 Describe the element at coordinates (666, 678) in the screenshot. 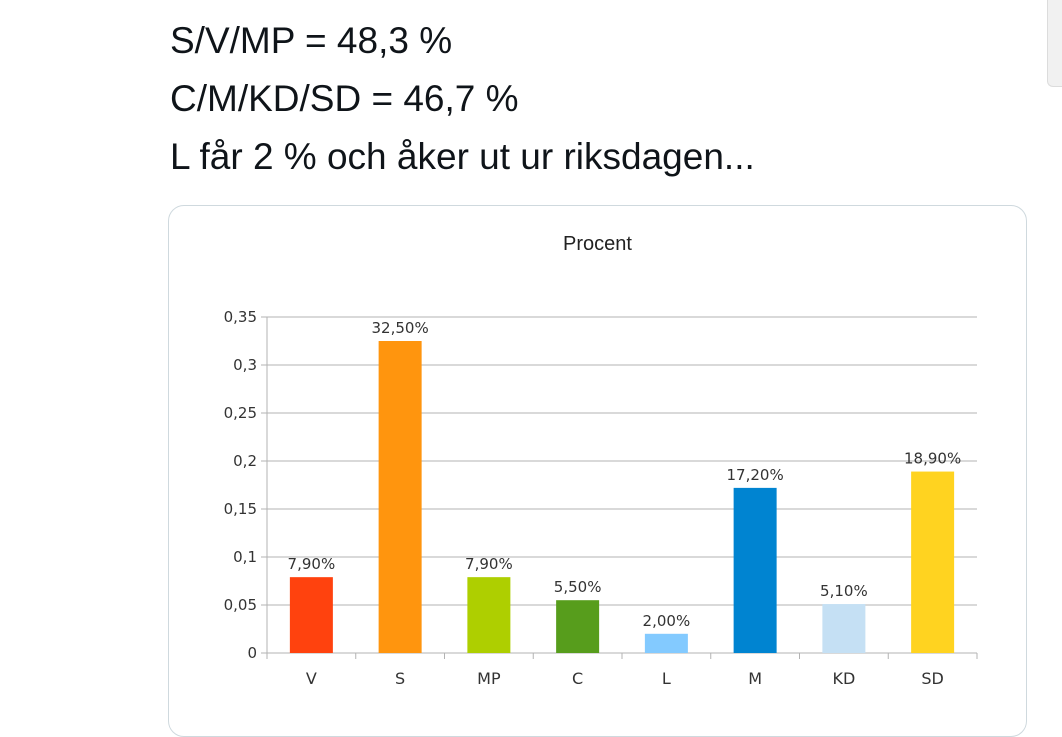

I see `x-tick-label: L` at that location.